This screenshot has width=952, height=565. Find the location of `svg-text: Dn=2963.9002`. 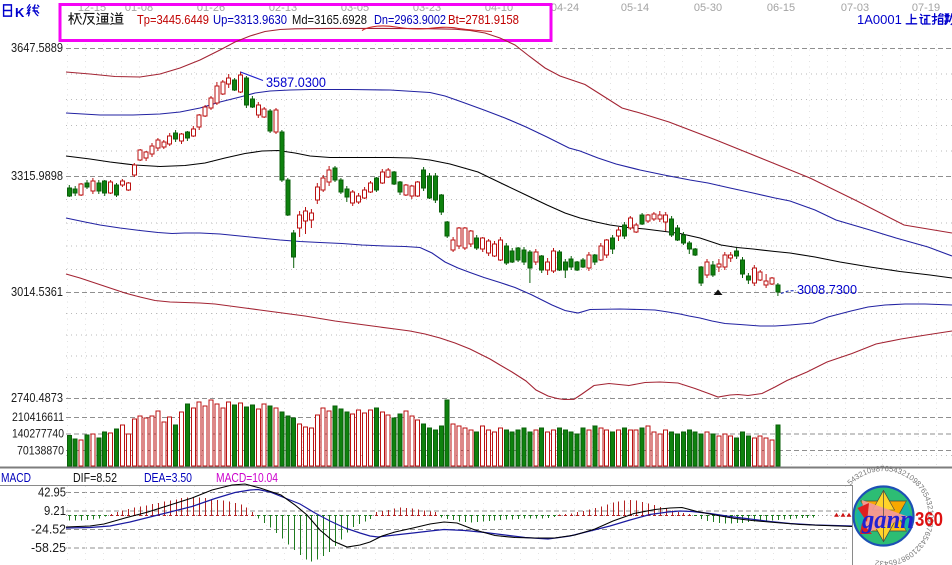

svg-text: Dn=2963.9002 is located at coordinates (410, 20).